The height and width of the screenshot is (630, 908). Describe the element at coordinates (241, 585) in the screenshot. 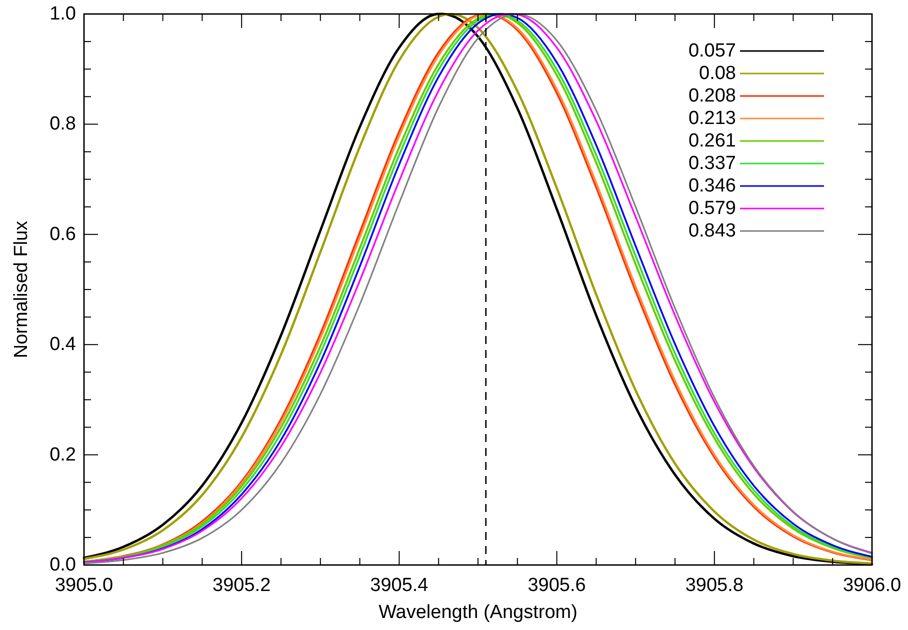

I see `x-tick-label: 3905.2` at that location.